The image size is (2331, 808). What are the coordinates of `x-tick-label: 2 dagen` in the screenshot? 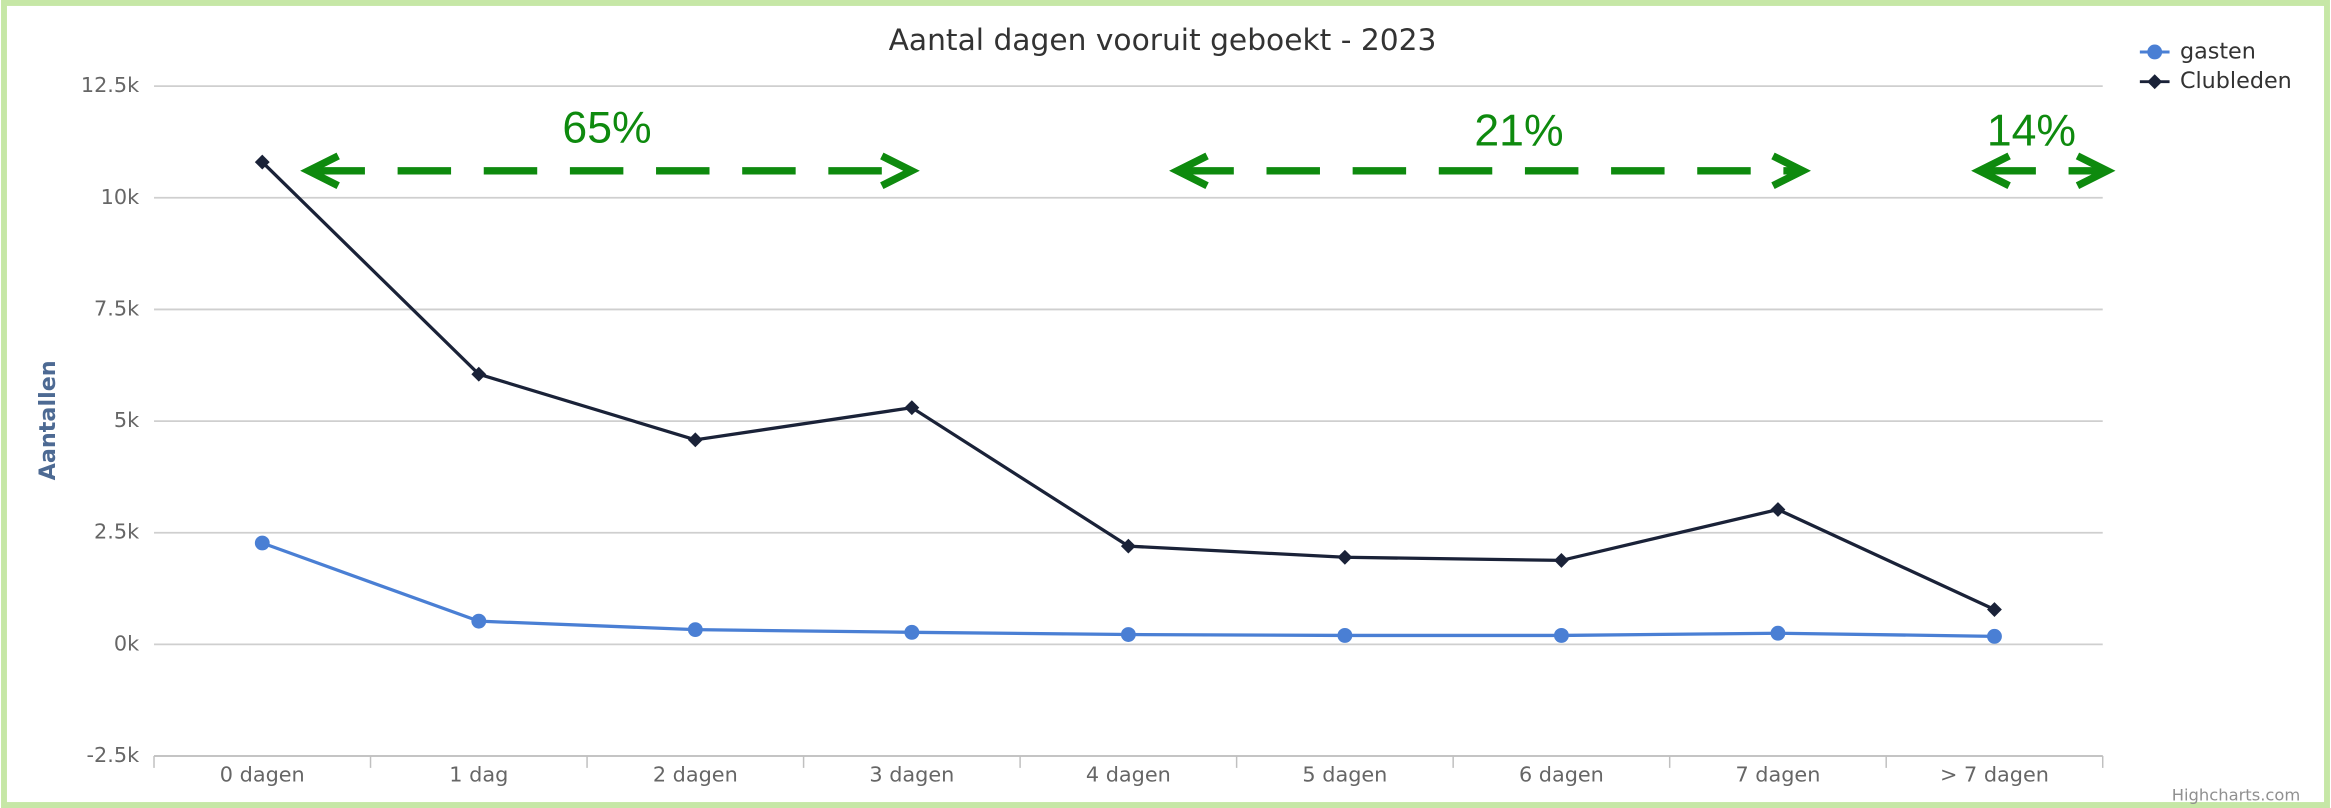 It's located at (695, 774).